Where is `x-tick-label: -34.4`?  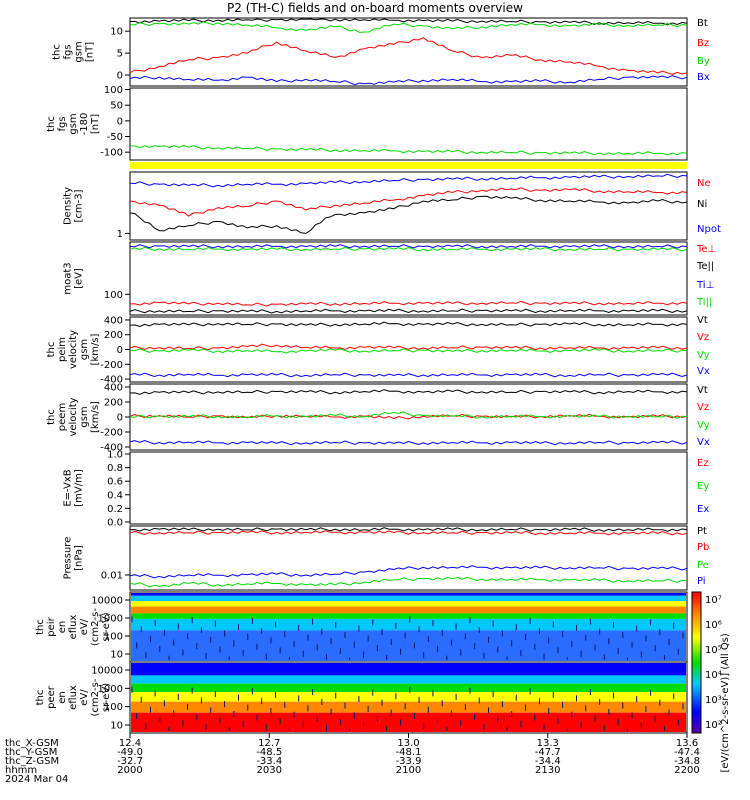
x-tick-label: -34.4 is located at coordinates (548, 761).